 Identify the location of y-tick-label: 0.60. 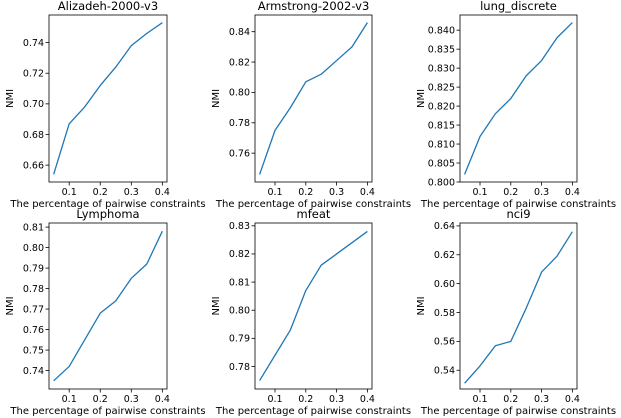
(444, 284).